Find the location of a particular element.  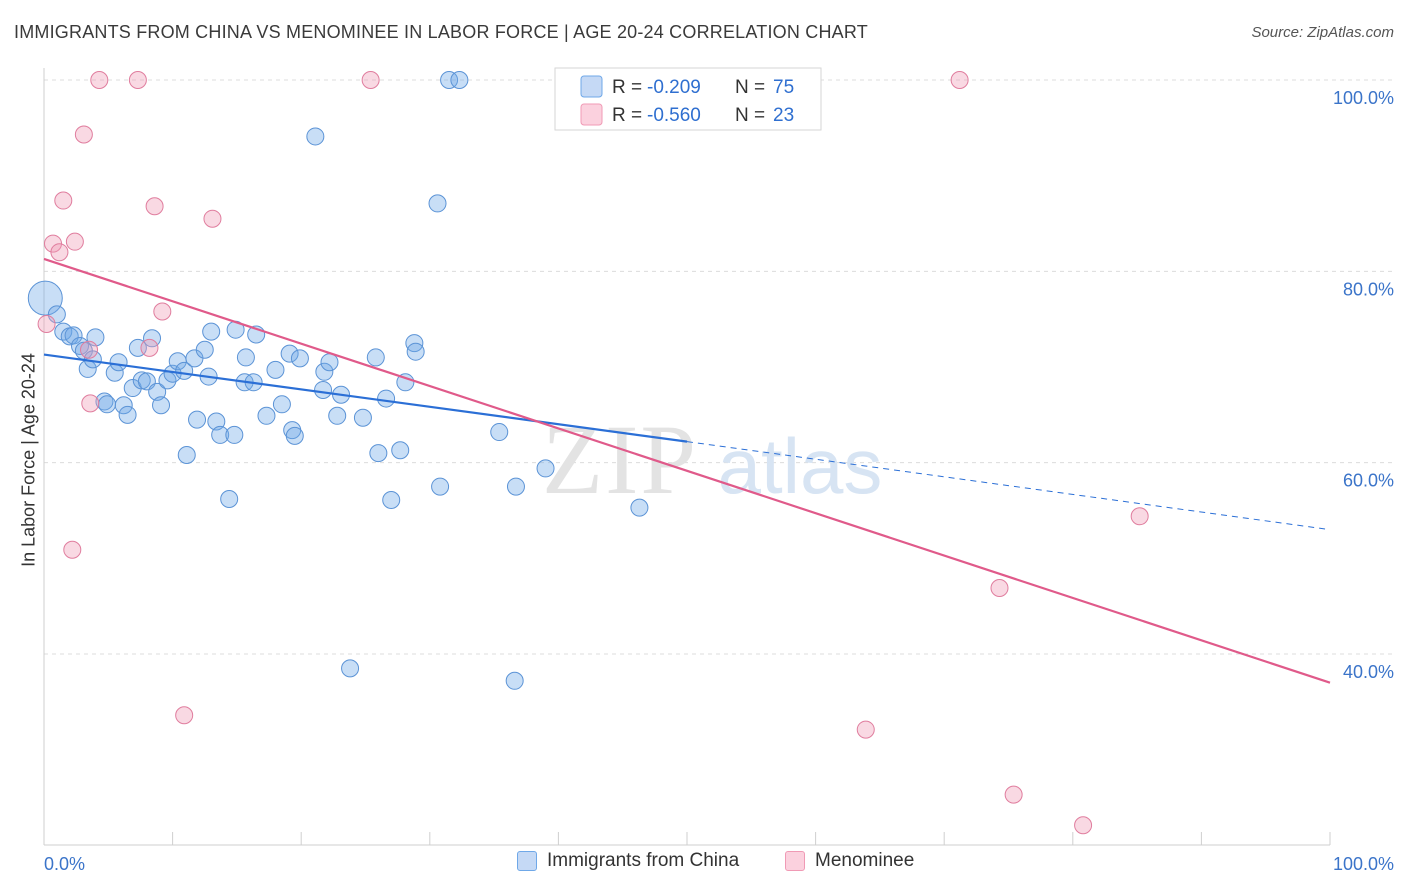

legend-item-china: Immigrants from China is located at coordinates (628, 861).